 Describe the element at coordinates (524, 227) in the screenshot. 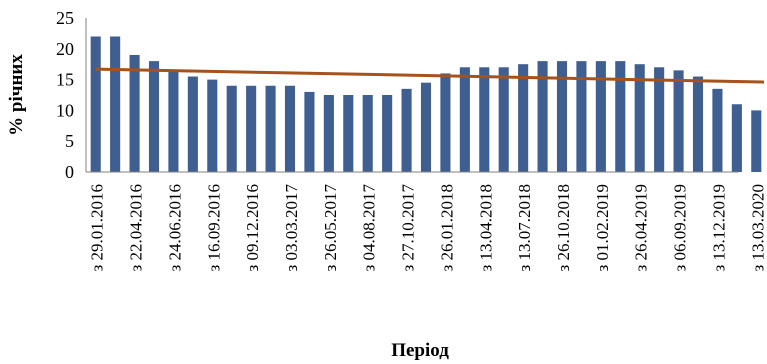

I see `x-tick-label: з 13.07.2018` at that location.